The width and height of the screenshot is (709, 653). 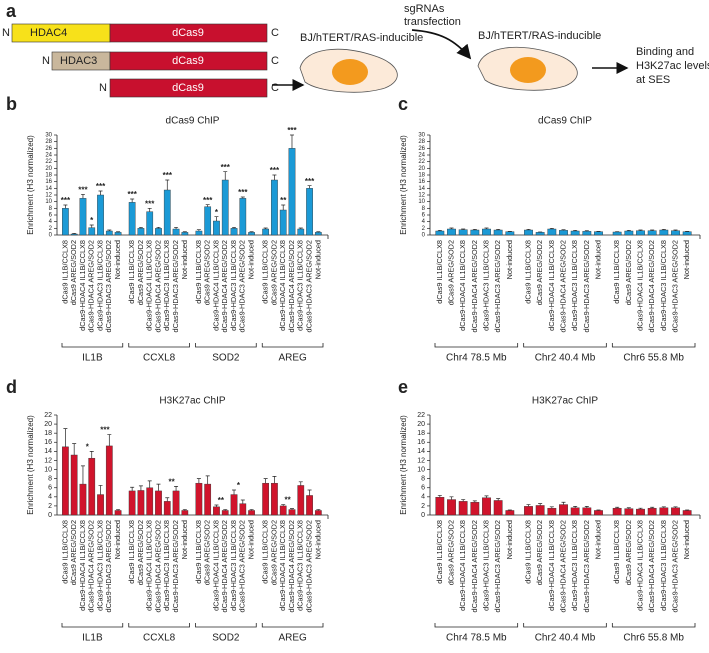 What do you see at coordinates (292, 625) in the screenshot?
I see `group-bracket` at bounding box center [292, 625].